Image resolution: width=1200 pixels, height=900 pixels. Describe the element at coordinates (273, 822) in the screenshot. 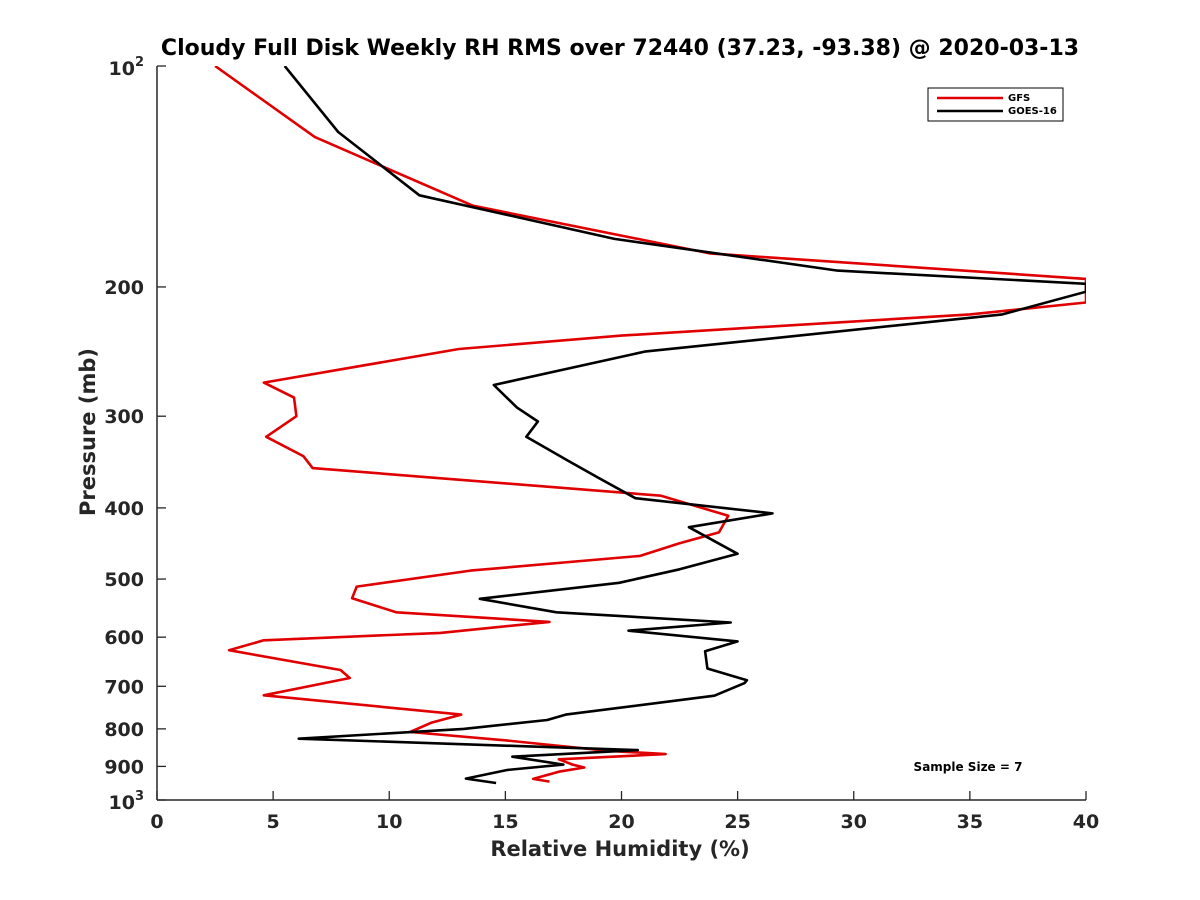

I see `x-tick-label: 5` at that location.